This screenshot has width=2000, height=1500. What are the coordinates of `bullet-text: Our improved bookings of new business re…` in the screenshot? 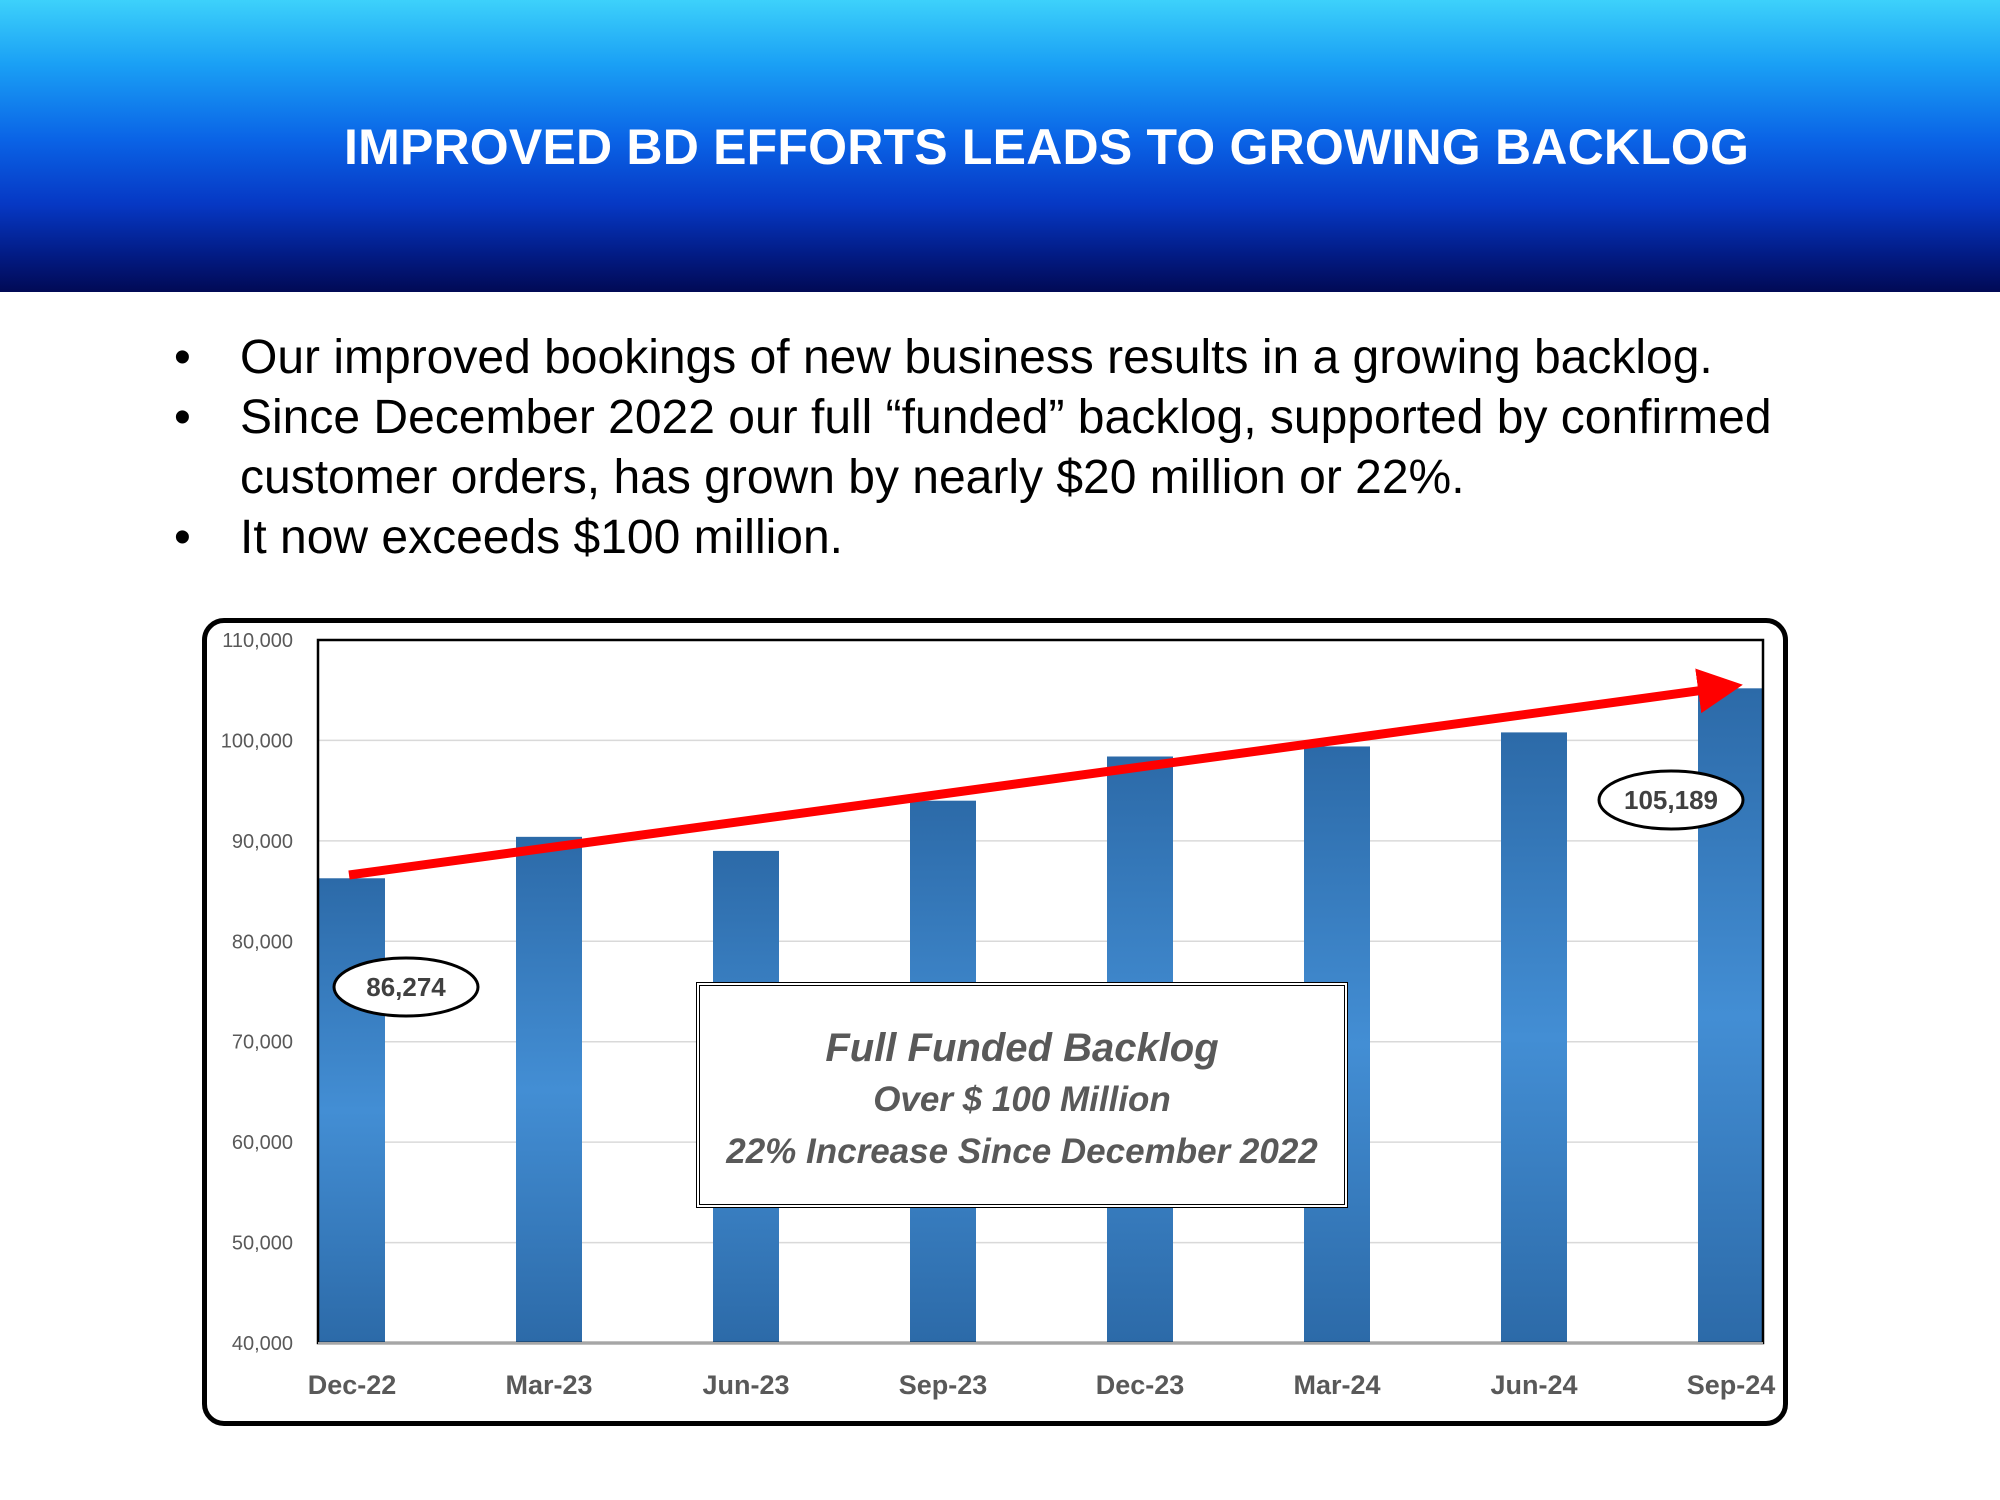 It's located at (976, 357).